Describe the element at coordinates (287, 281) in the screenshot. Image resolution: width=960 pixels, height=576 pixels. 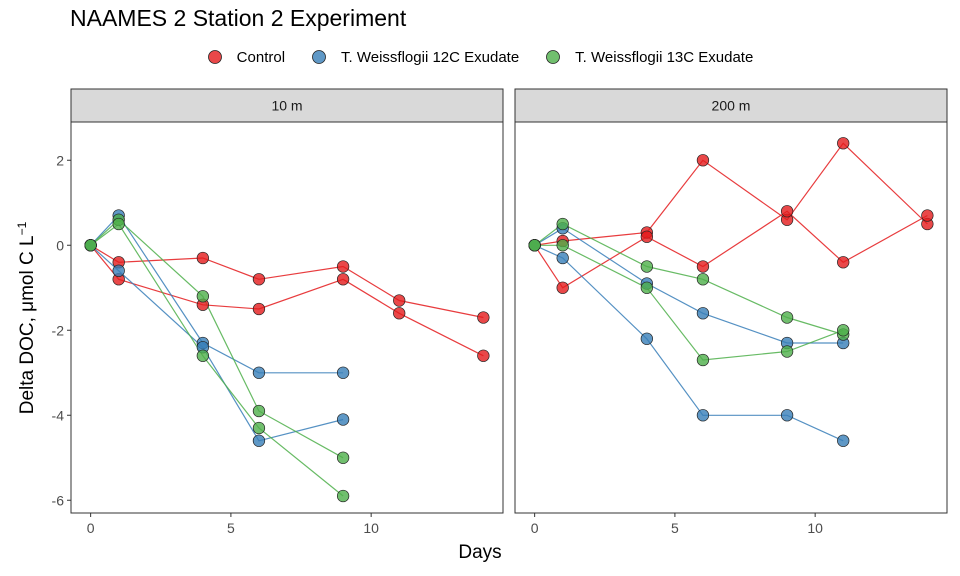
I see `panel-10-m-line-control` at that location.